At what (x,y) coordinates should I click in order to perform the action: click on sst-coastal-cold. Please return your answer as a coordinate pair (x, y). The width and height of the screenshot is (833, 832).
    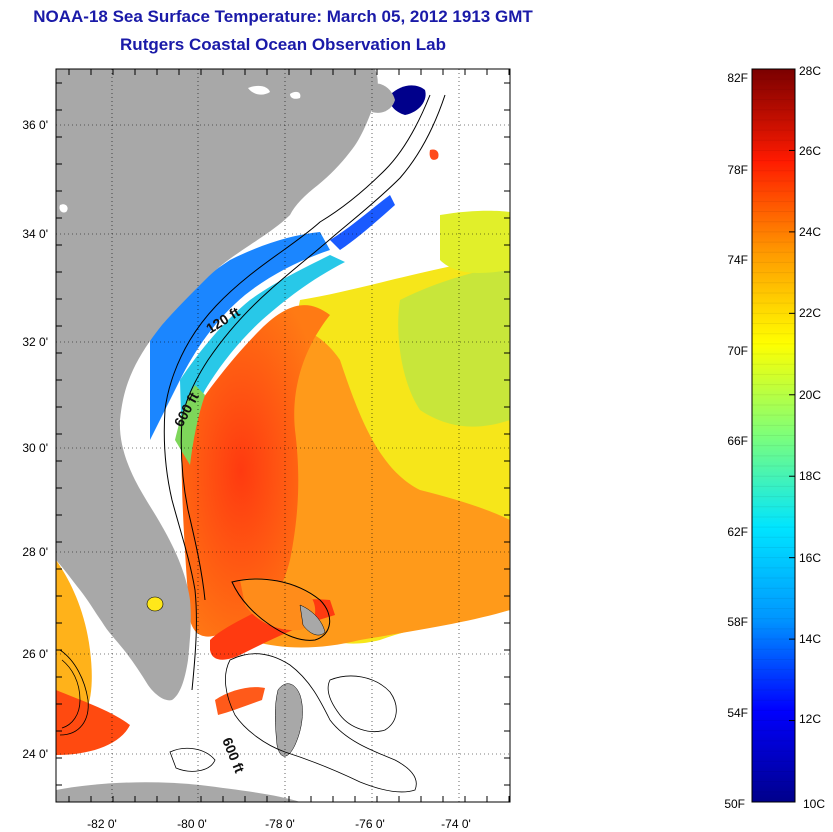
    Looking at the image, I should click on (240, 336).